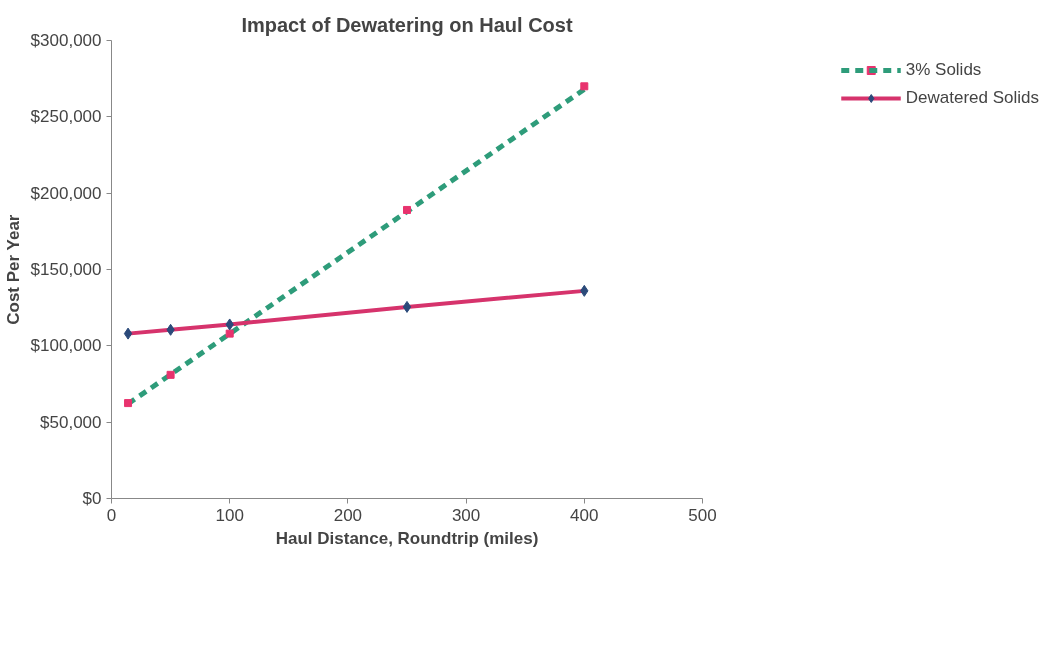  I want to click on x-tick-label: 200, so click(348, 515).